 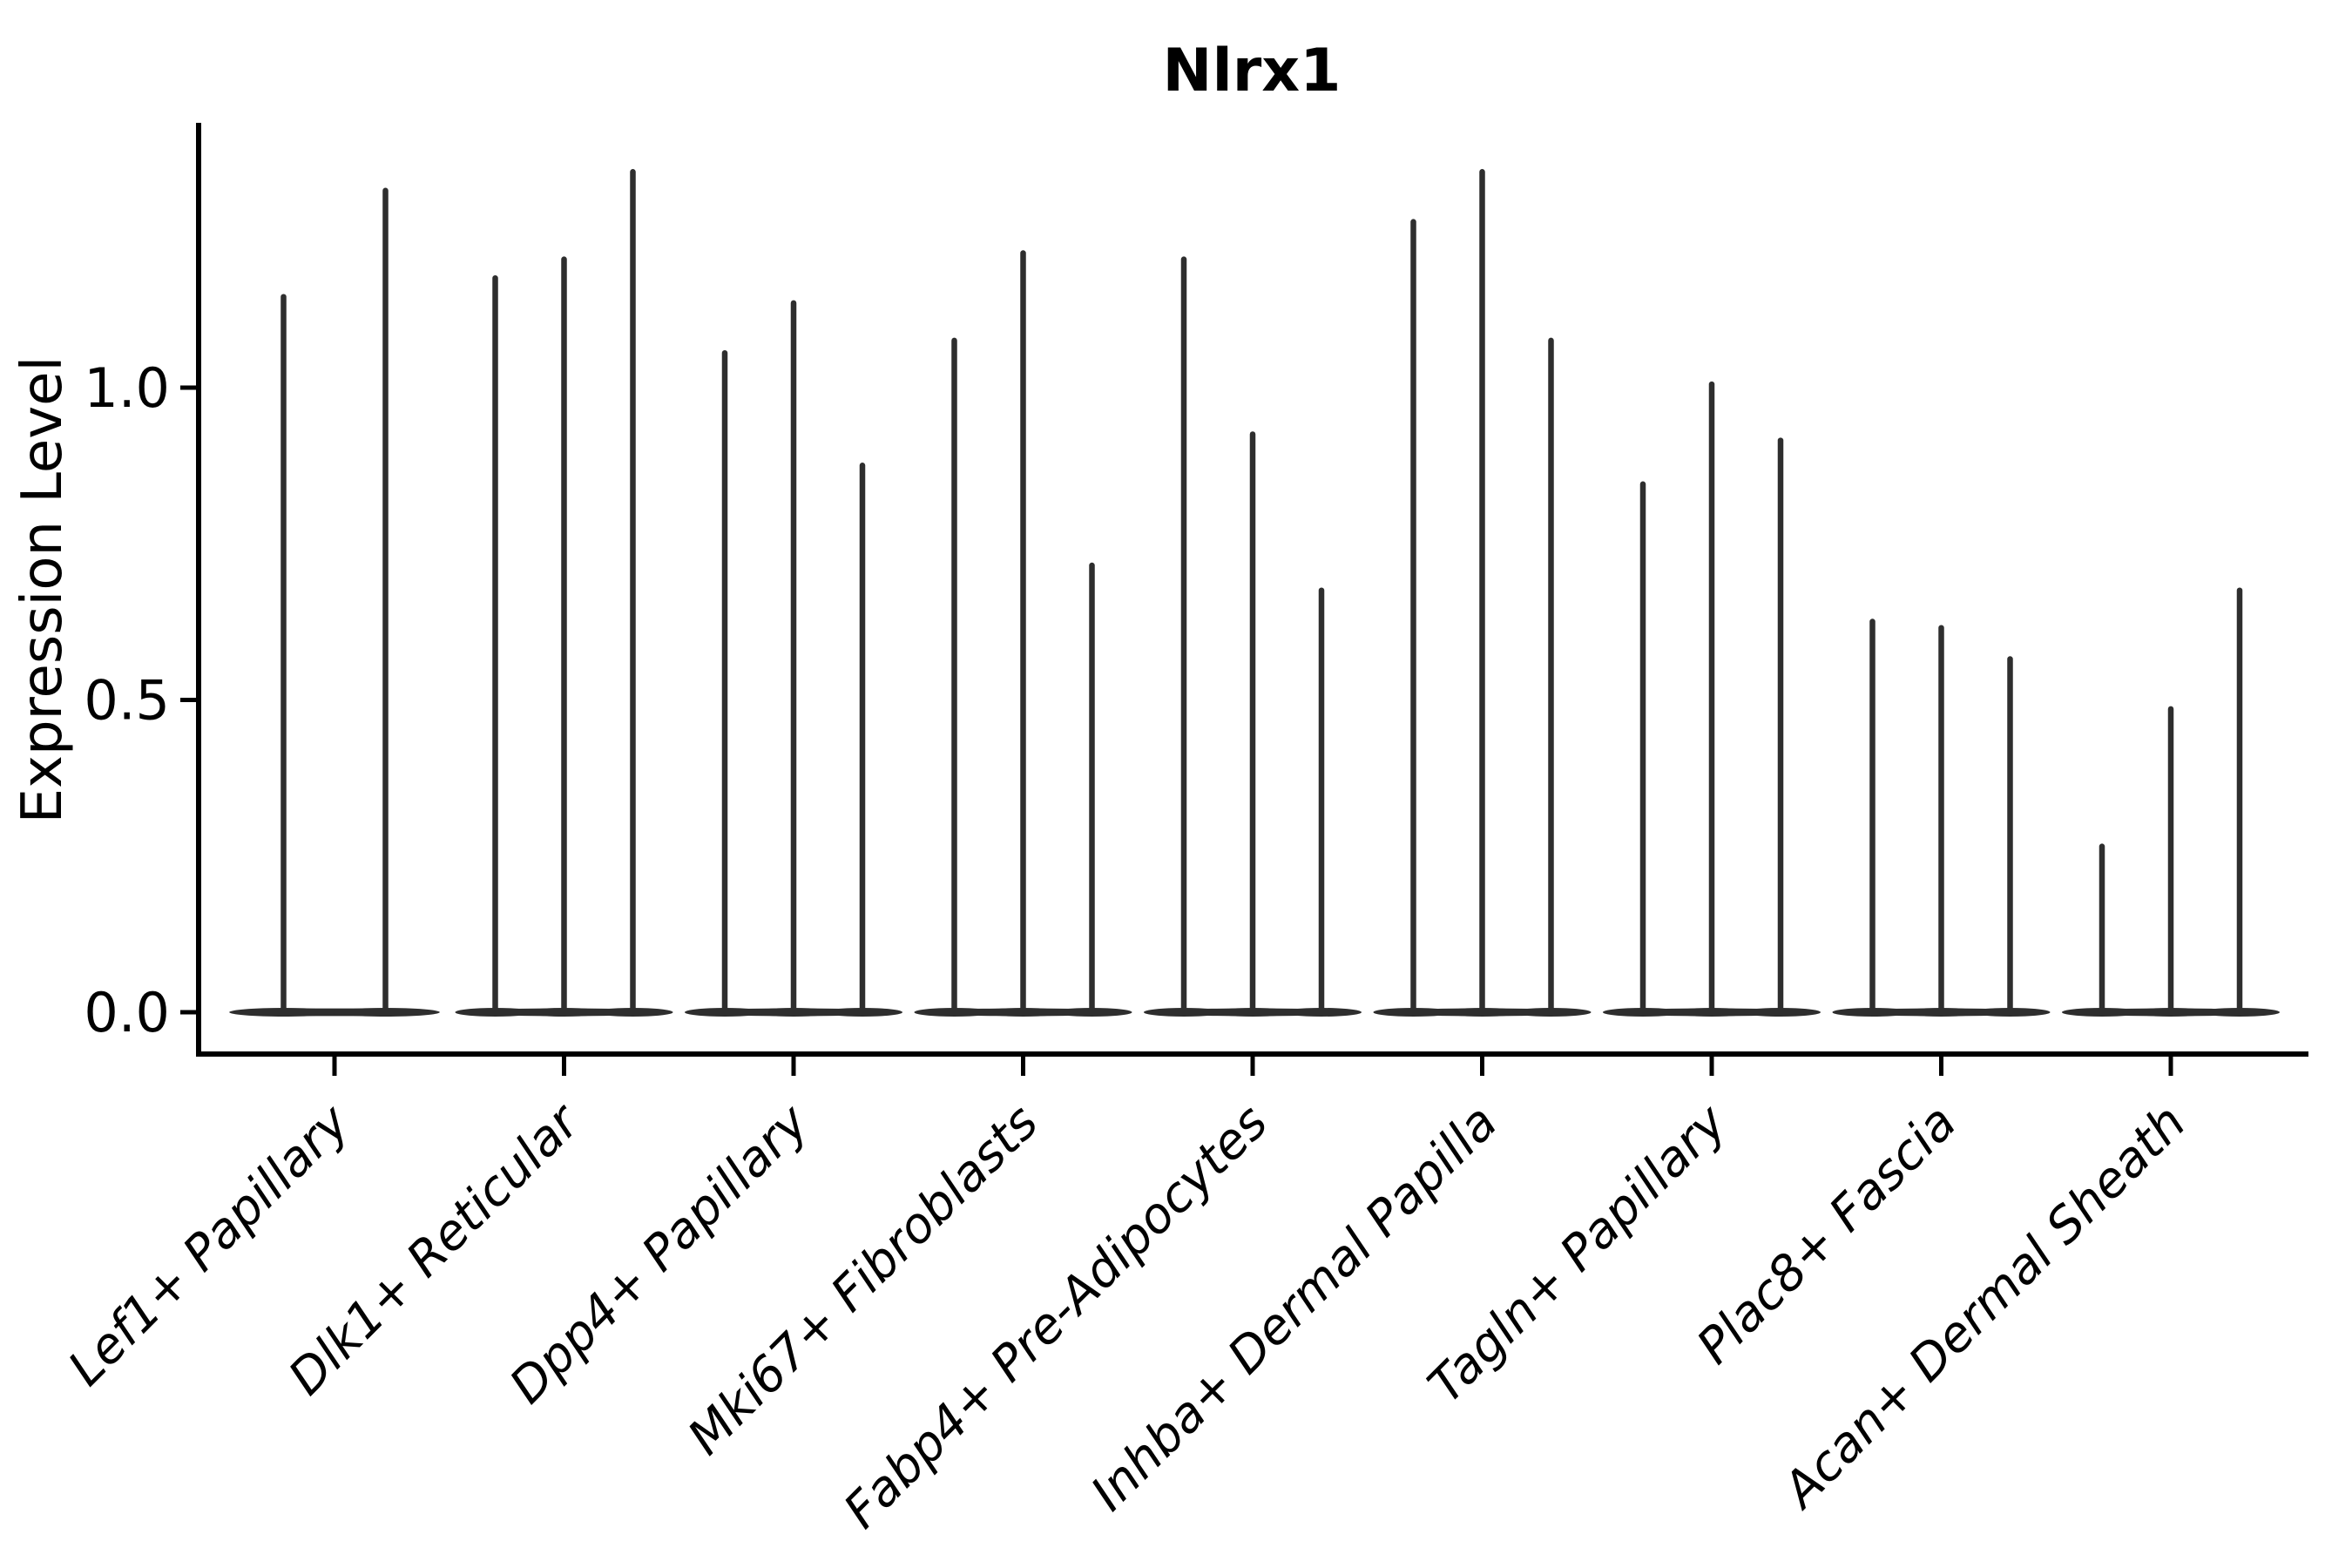 I want to click on y-axis-label: Expression Level, so click(x=42, y=590).